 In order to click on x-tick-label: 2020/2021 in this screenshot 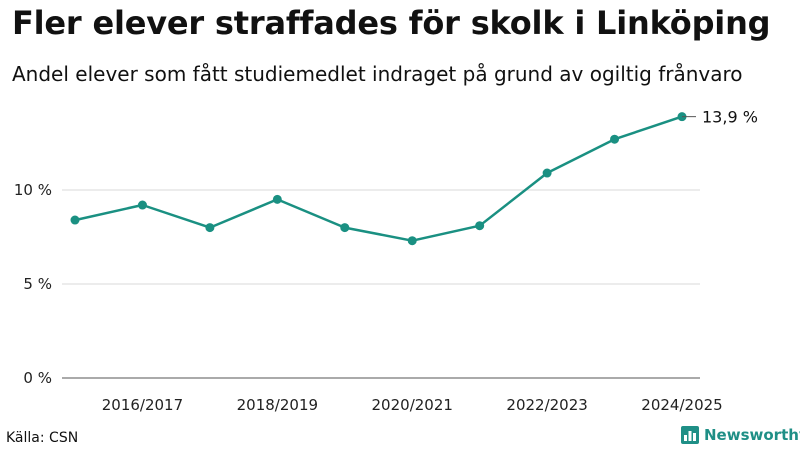, I will do `click(412, 405)`.